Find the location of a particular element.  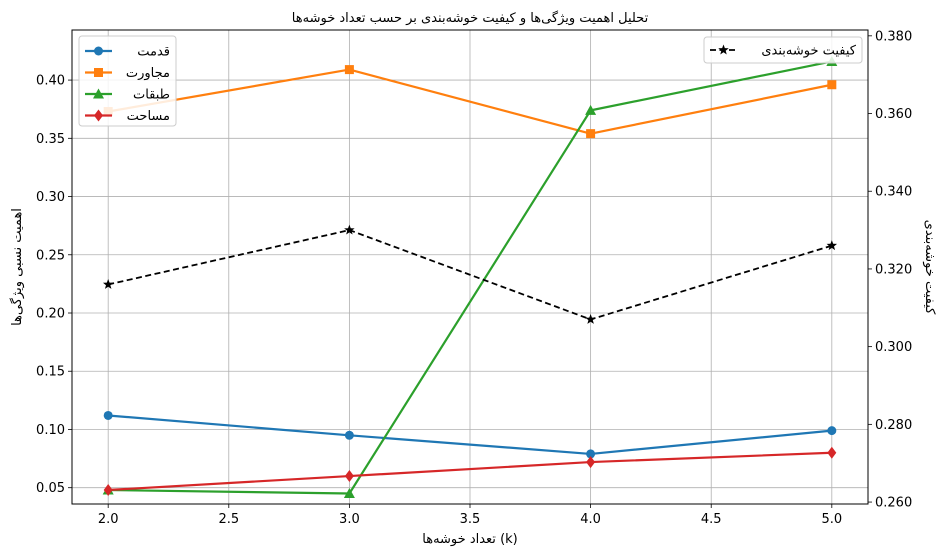

y2-tick-label: 0.280 is located at coordinates (893, 425).